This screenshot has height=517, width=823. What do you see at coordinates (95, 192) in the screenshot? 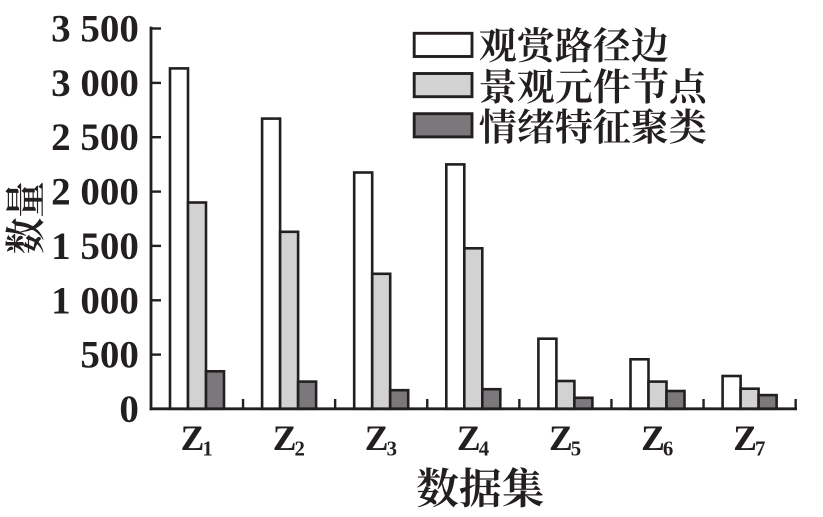
I see `svg-text: 2 000` at bounding box center [95, 192].